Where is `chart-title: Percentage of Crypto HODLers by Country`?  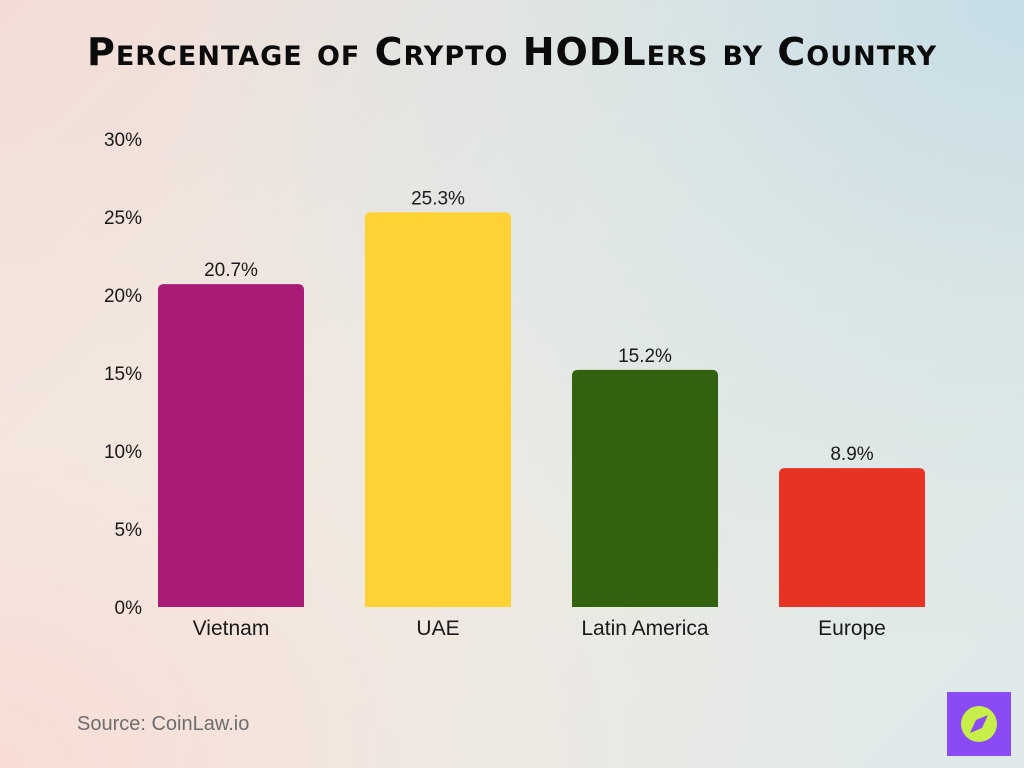 chart-title: Percentage of Crypto HODLers by Country is located at coordinates (512, 52).